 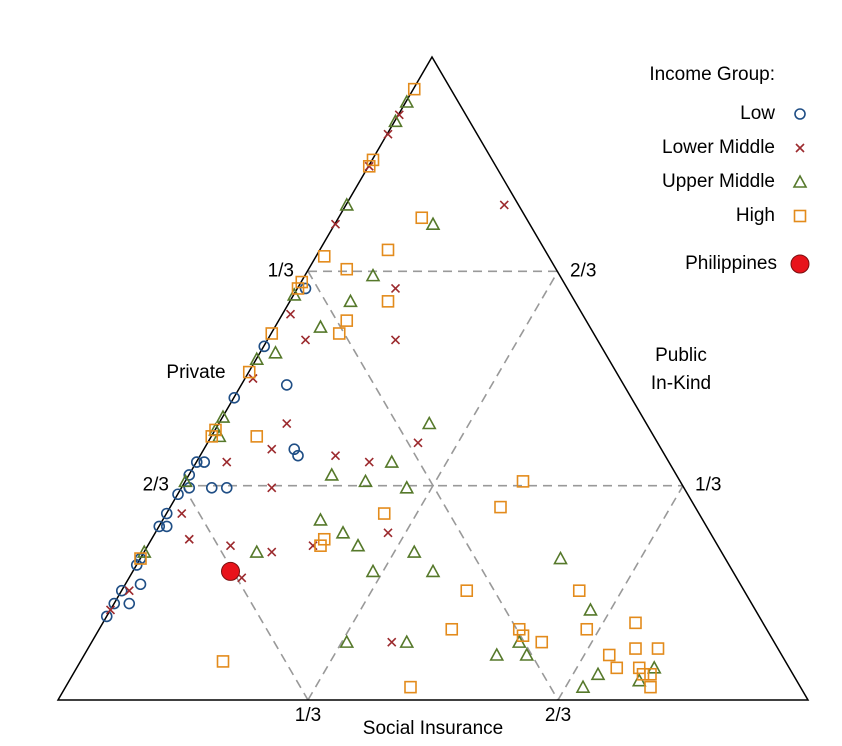 What do you see at coordinates (757, 113) in the screenshot?
I see `legend-label: Low` at bounding box center [757, 113].